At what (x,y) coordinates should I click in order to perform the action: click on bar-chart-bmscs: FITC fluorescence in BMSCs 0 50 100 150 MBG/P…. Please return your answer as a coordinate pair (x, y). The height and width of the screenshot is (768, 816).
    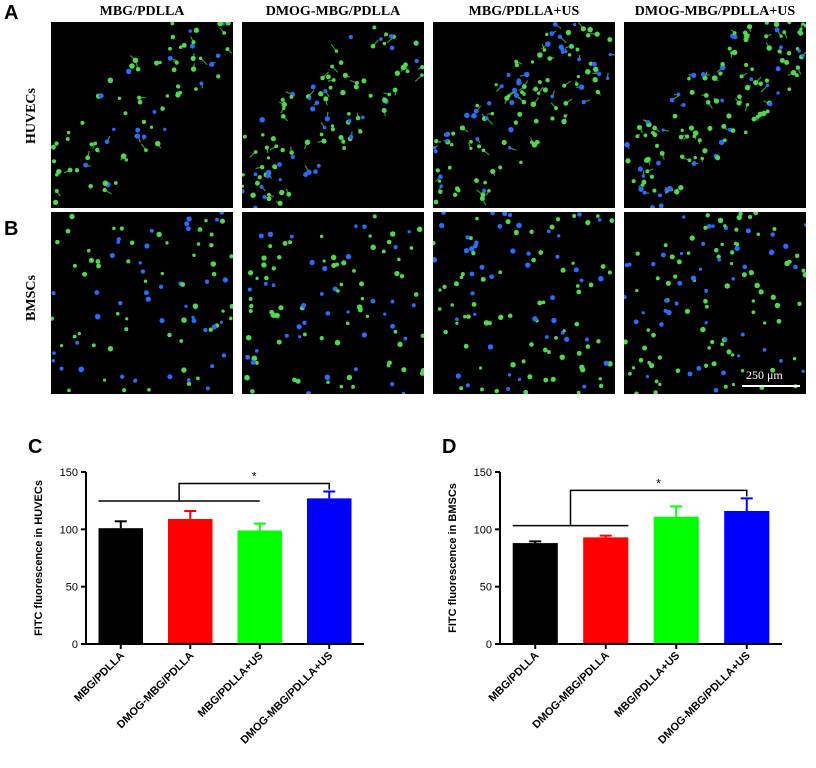
    Looking at the image, I should click on (614, 606).